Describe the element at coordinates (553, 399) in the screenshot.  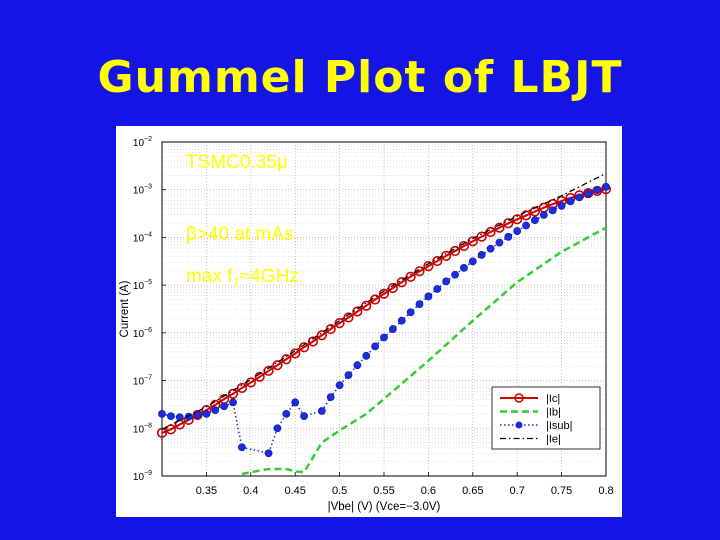
I see `legend-label: |Ic|` at that location.